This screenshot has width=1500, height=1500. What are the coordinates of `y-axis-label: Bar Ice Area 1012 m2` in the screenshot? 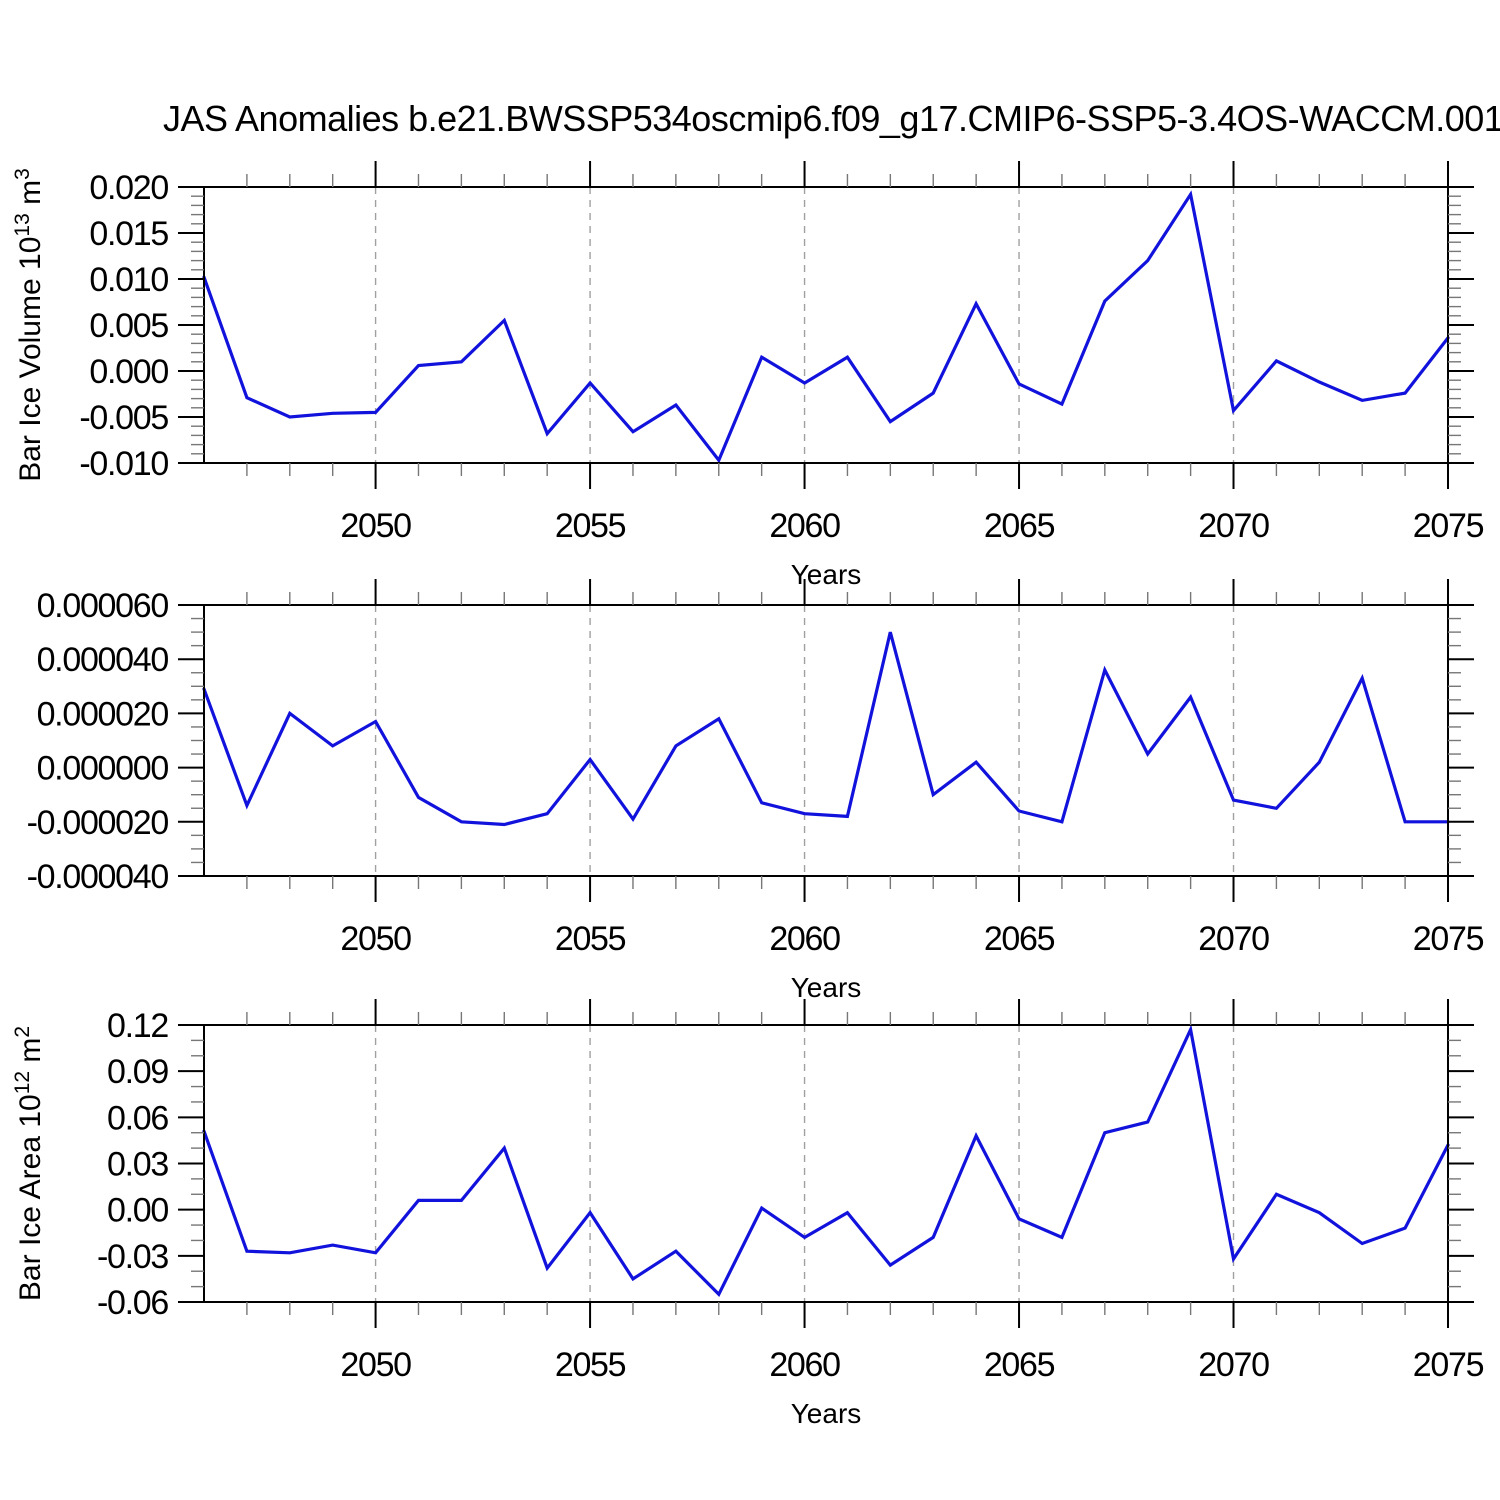 It's located at (29, 1163).